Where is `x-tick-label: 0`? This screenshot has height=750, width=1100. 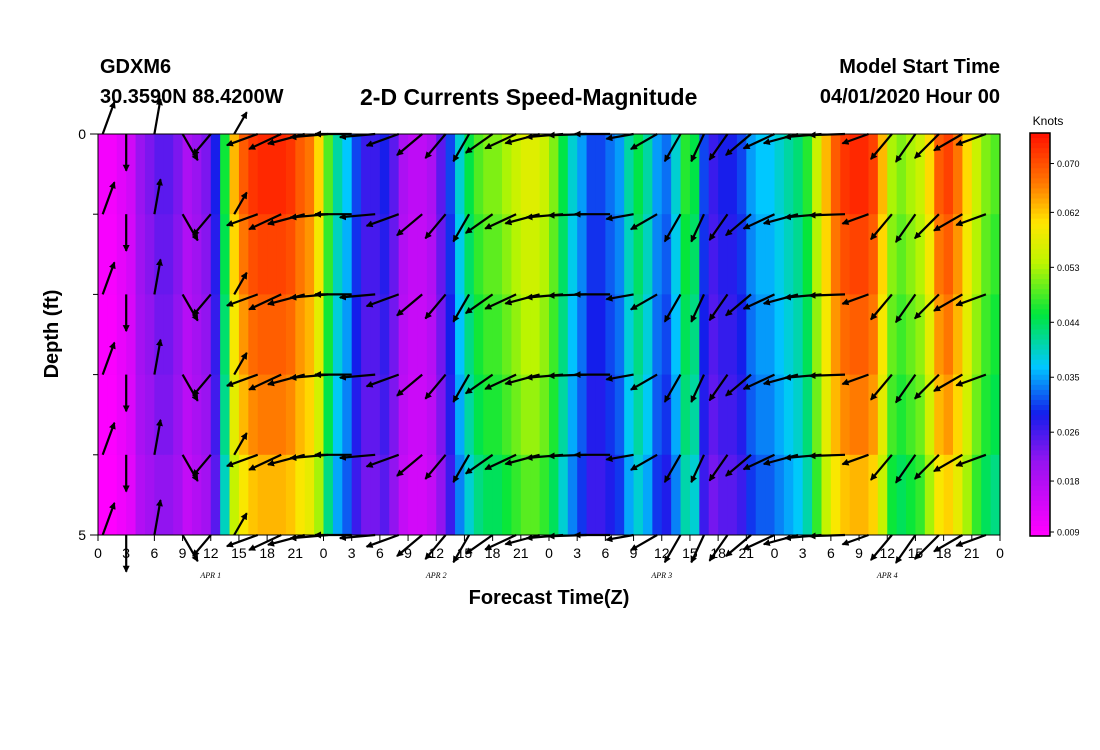 x-tick-label: 0 is located at coordinates (1000, 553).